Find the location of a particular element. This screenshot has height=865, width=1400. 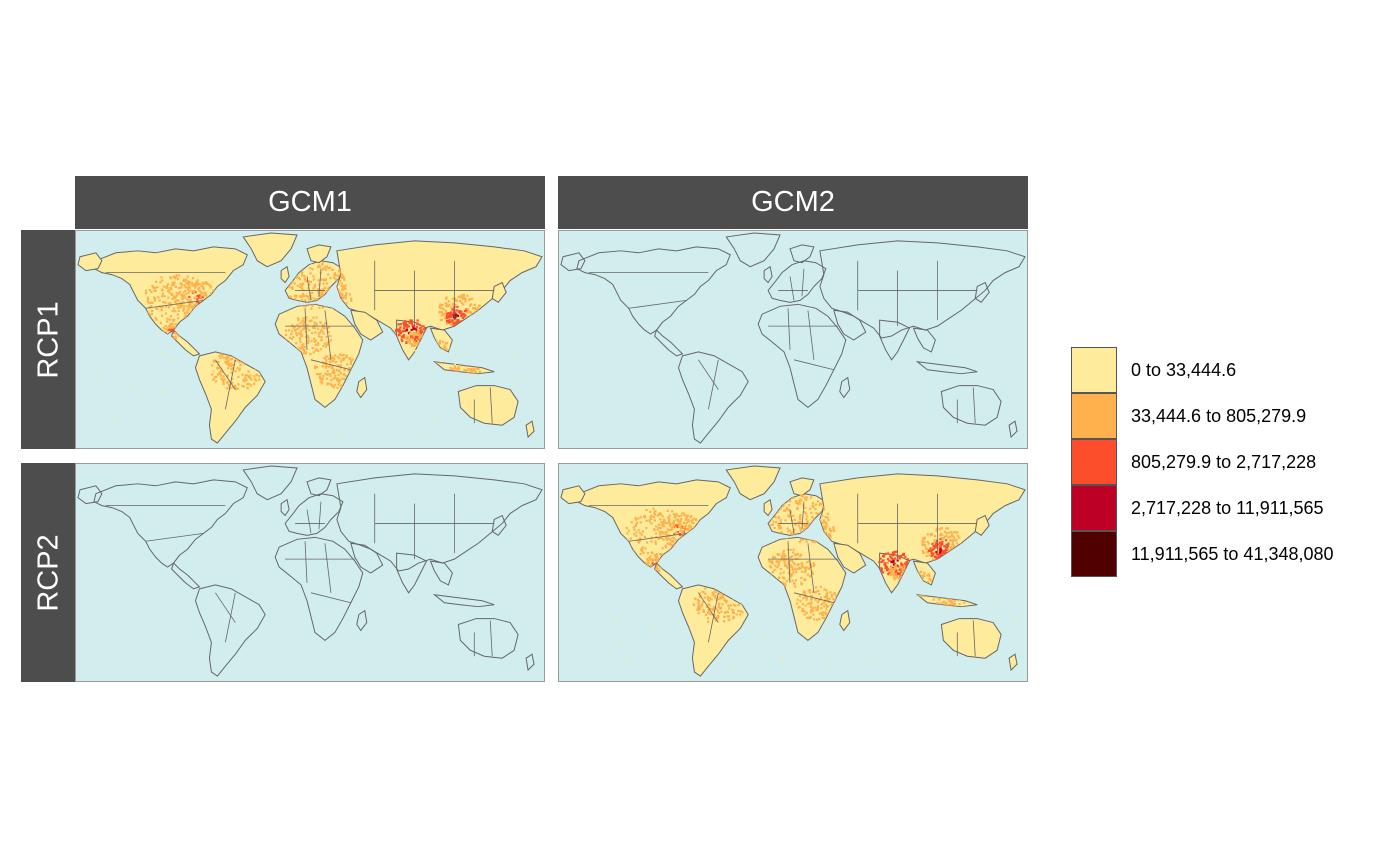

facet-strip-rcp1: RCP1 is located at coordinates (48, 339).